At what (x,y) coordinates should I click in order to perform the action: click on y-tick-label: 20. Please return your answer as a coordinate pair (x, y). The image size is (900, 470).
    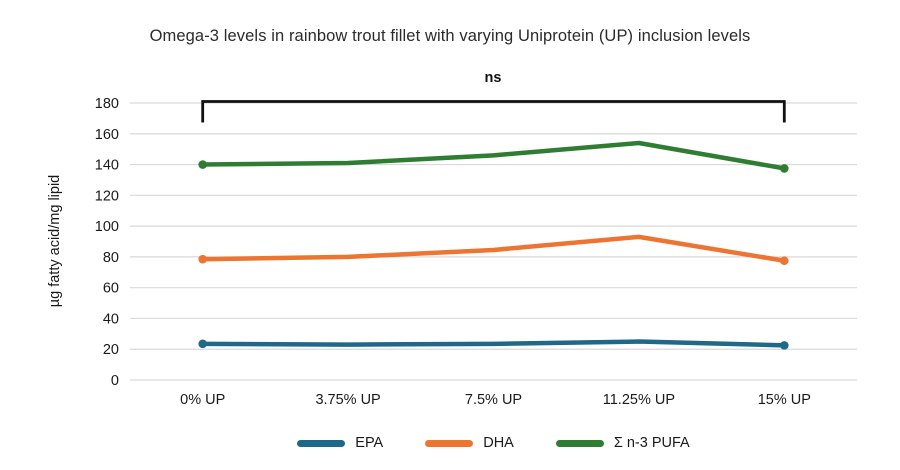
    Looking at the image, I should click on (111, 350).